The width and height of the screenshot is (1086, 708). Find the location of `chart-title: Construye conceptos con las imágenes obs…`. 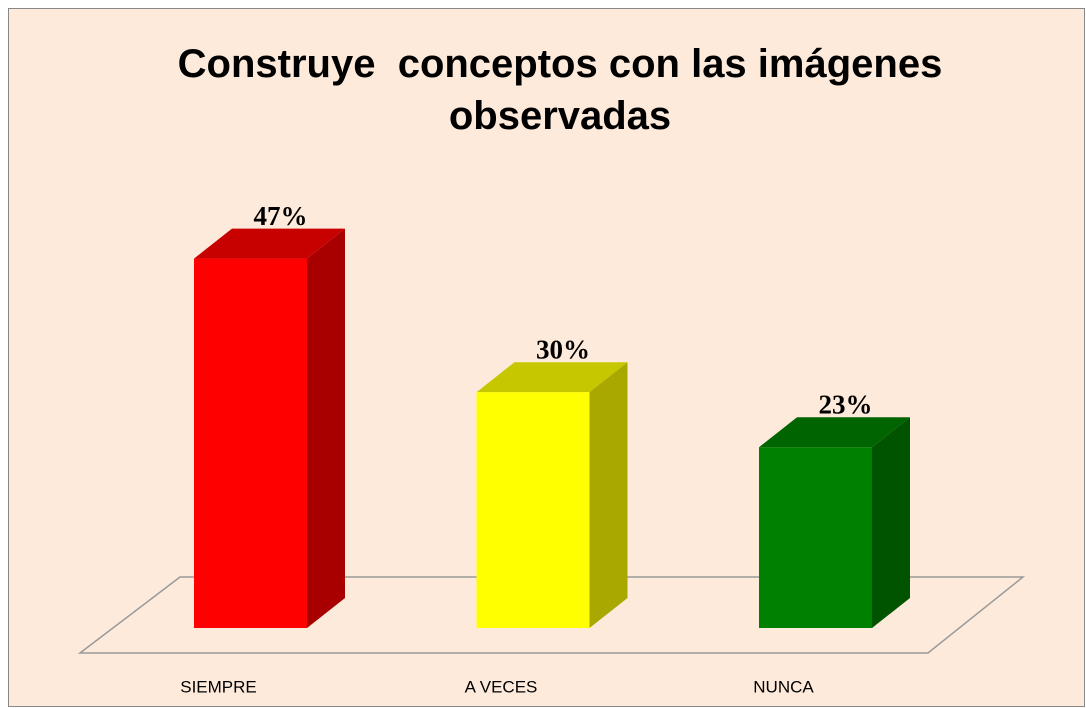

chart-title: Construye conceptos con las imágenes obs… is located at coordinates (565, 90).